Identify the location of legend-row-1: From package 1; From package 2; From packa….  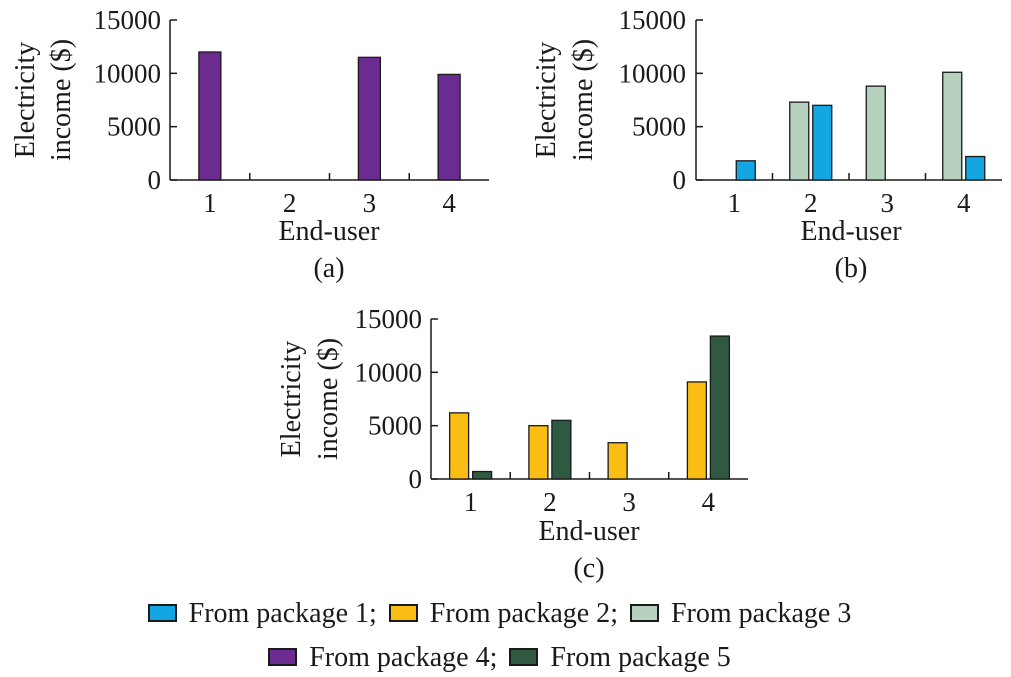
(505, 613).